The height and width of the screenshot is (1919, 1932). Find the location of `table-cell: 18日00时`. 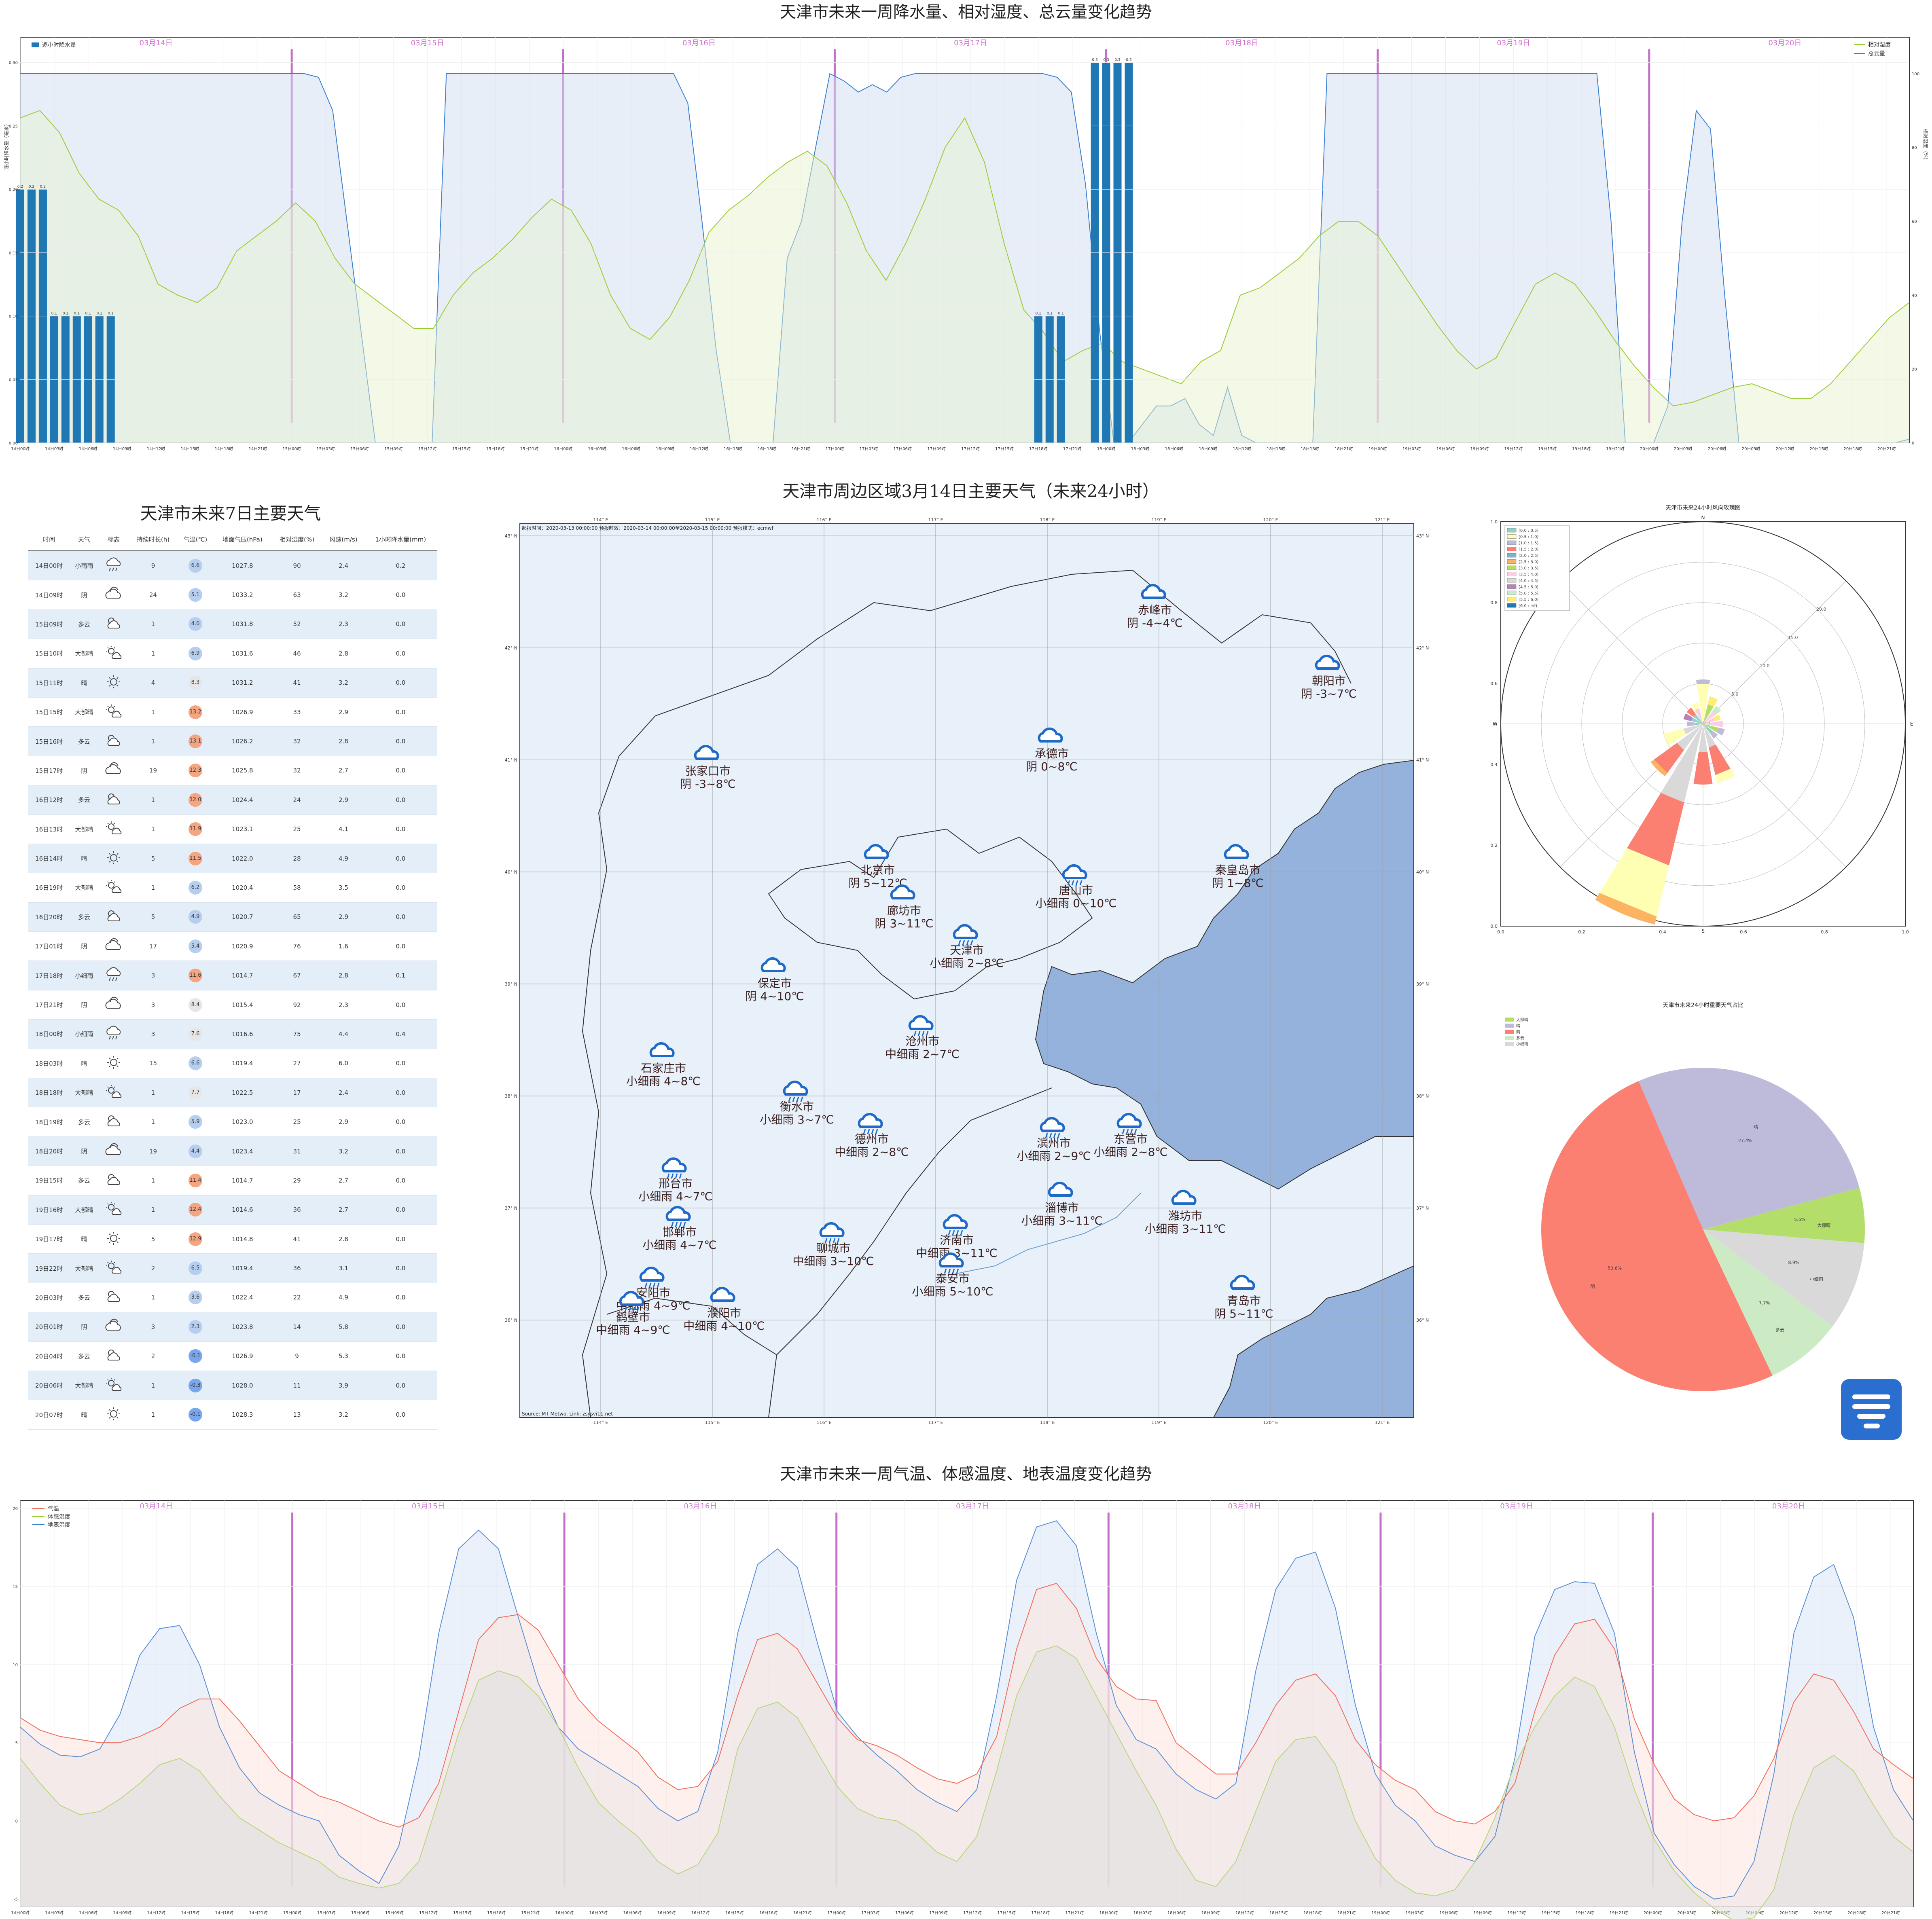

table-cell: 18日00时 is located at coordinates (49, 1034).